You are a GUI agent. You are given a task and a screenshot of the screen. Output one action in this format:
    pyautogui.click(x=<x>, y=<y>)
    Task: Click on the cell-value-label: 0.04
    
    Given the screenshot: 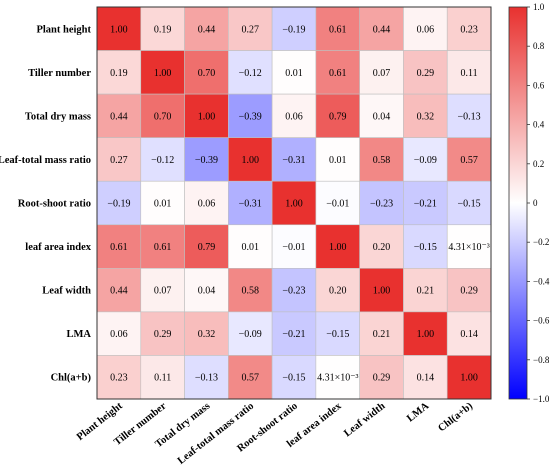 What is the action you would take?
    pyautogui.click(x=382, y=116)
    